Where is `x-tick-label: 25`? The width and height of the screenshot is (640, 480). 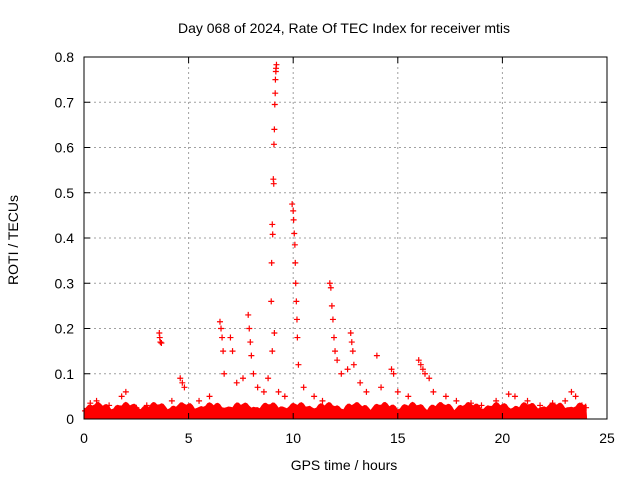
x-tick-label: 25 is located at coordinates (607, 438).